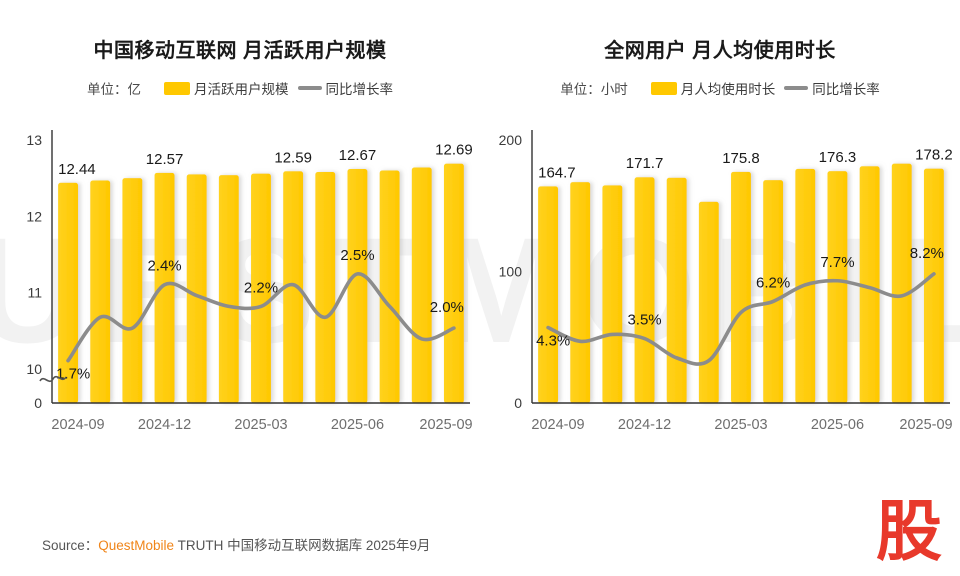 This screenshot has height=576, width=960. What do you see at coordinates (34, 293) in the screenshot?
I see `y-tick-label: 11` at bounding box center [34, 293].